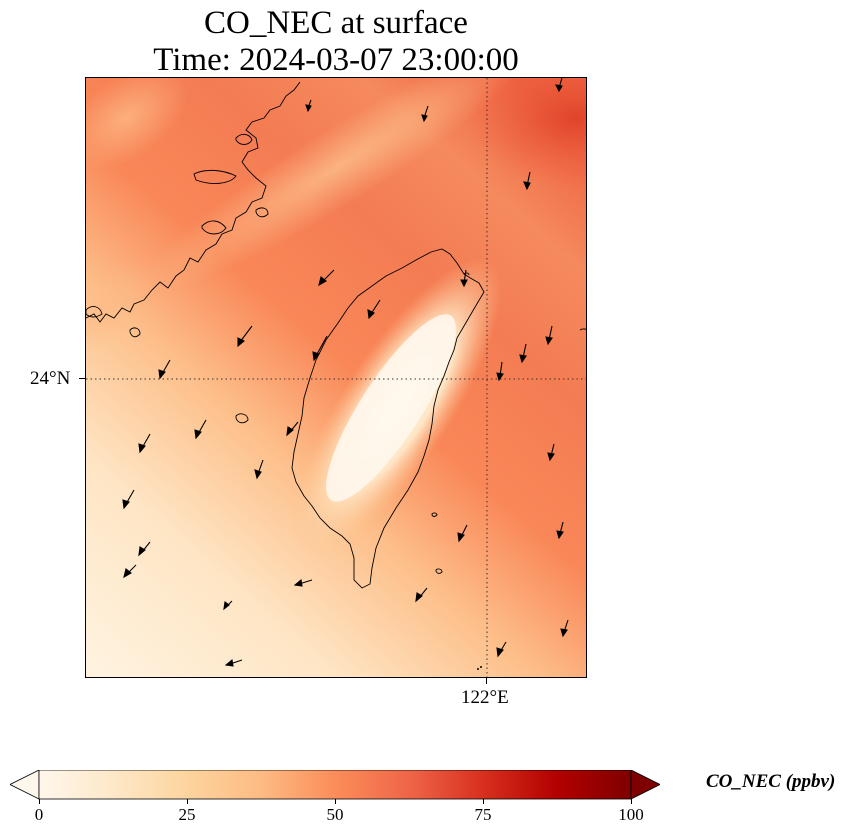 Image resolution: width=858 pixels, height=836 pixels. What do you see at coordinates (39, 814) in the screenshot?
I see `colorbar-tick-label: 0` at bounding box center [39, 814].